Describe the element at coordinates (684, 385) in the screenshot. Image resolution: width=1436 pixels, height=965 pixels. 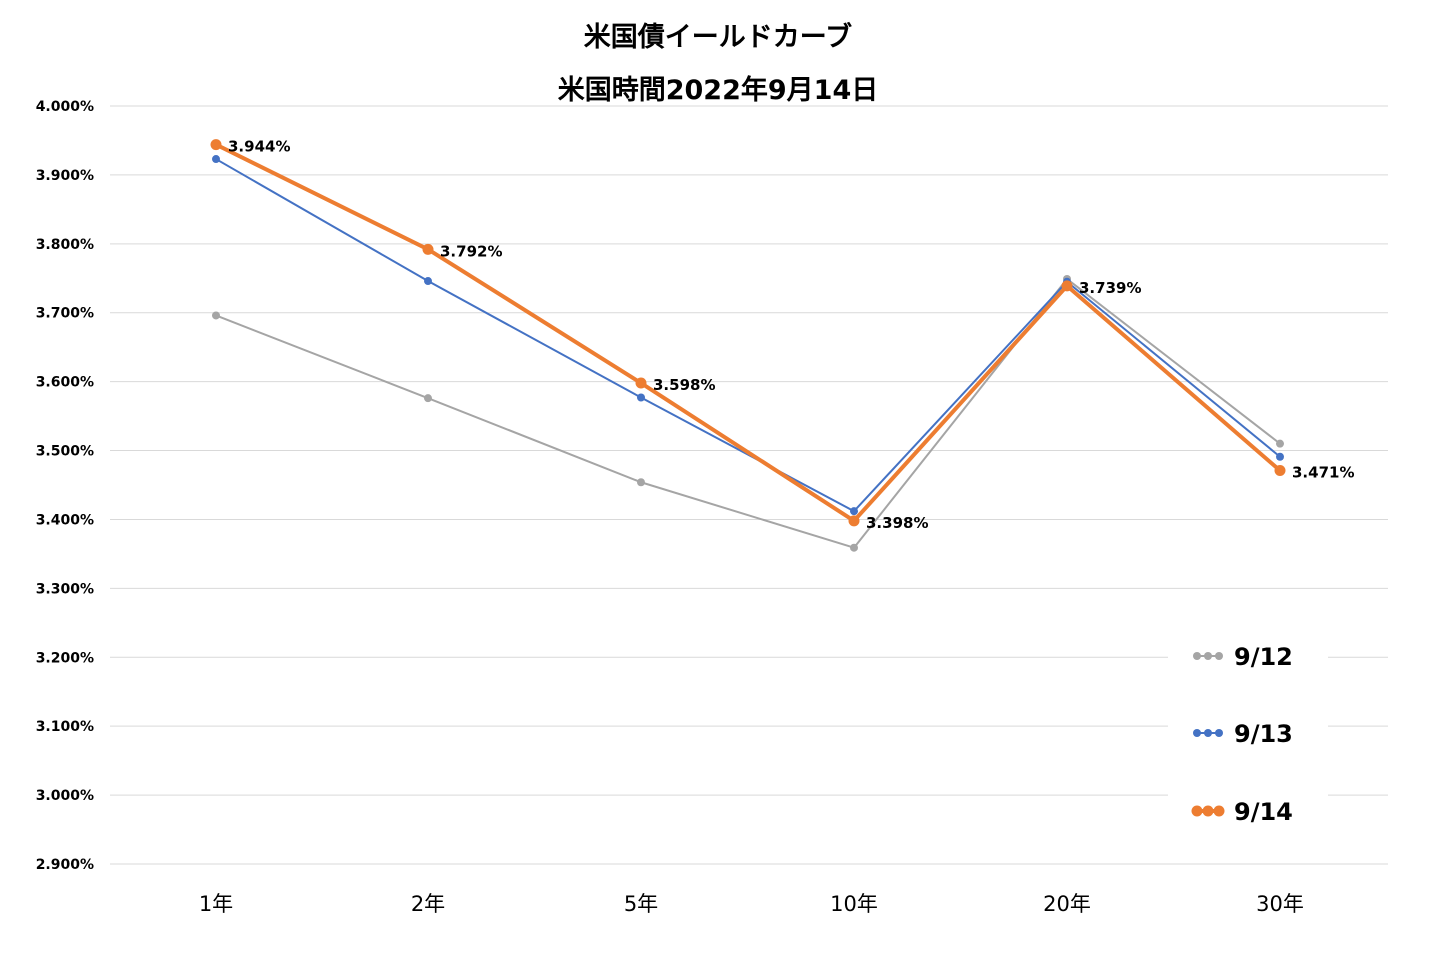
I see `data-label: 3.598%` at that location.